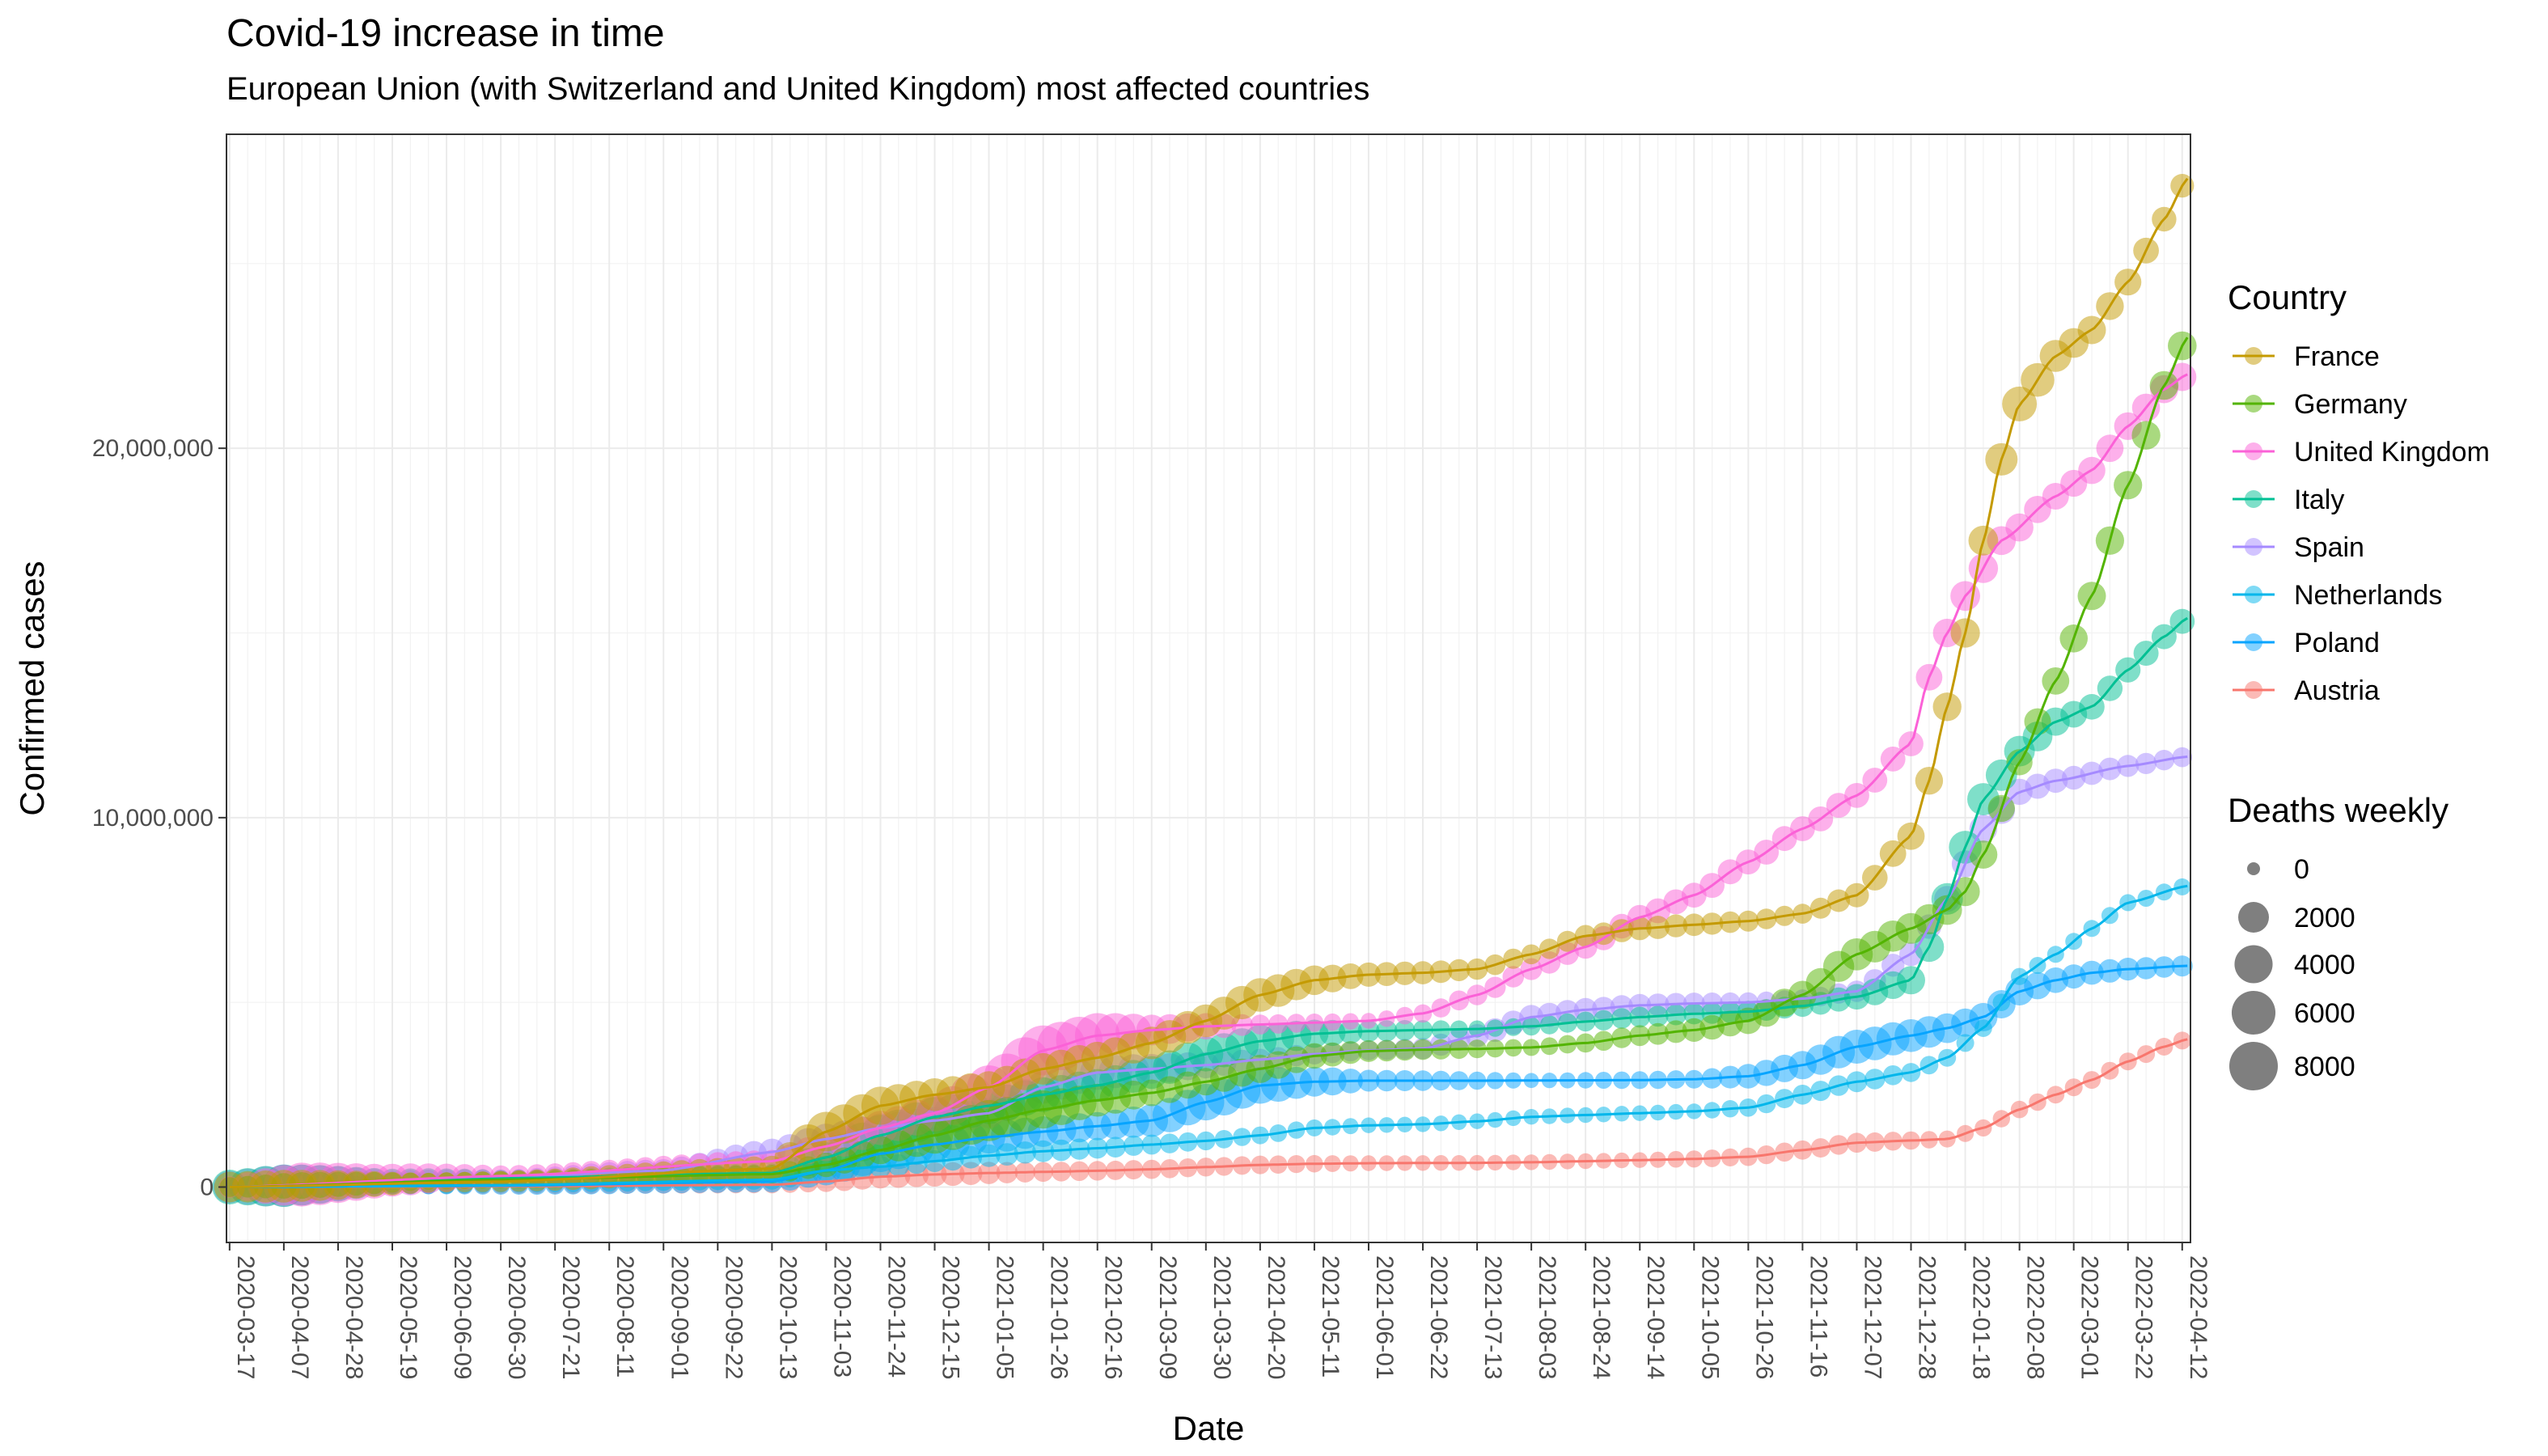  I want to click on size-legend-label: 4000, so click(2324, 965).